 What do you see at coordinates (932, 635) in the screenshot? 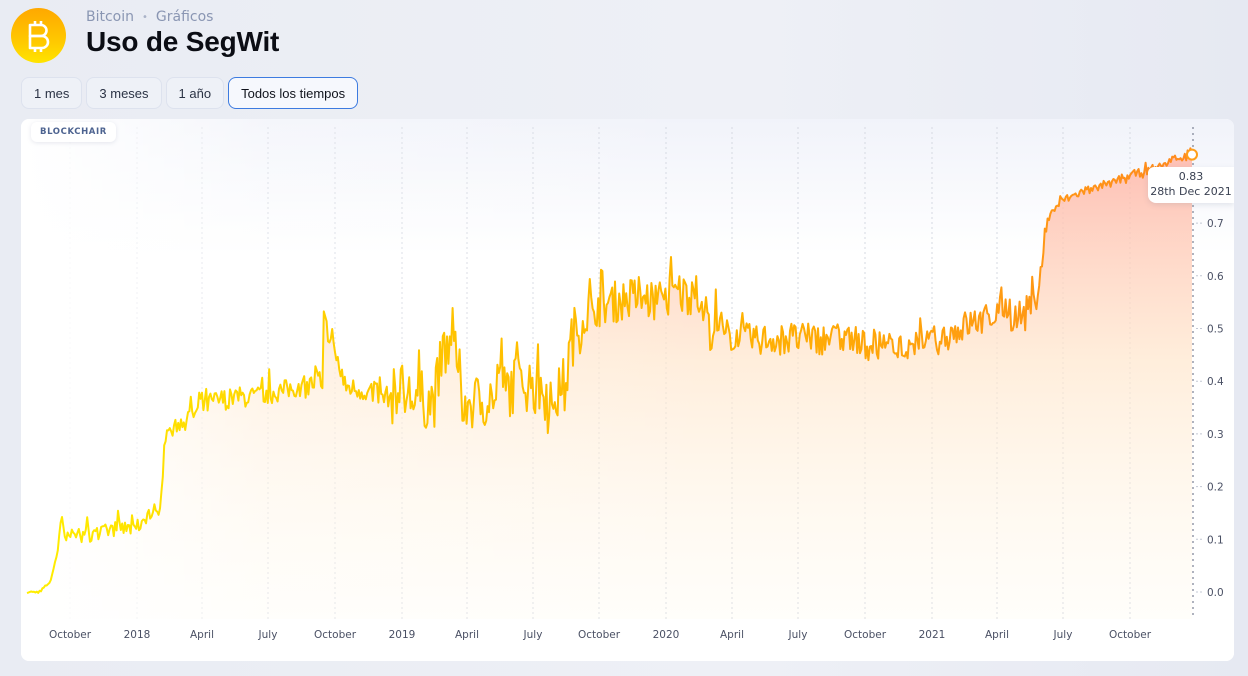
I see `x-tick-label: 2021` at bounding box center [932, 635].